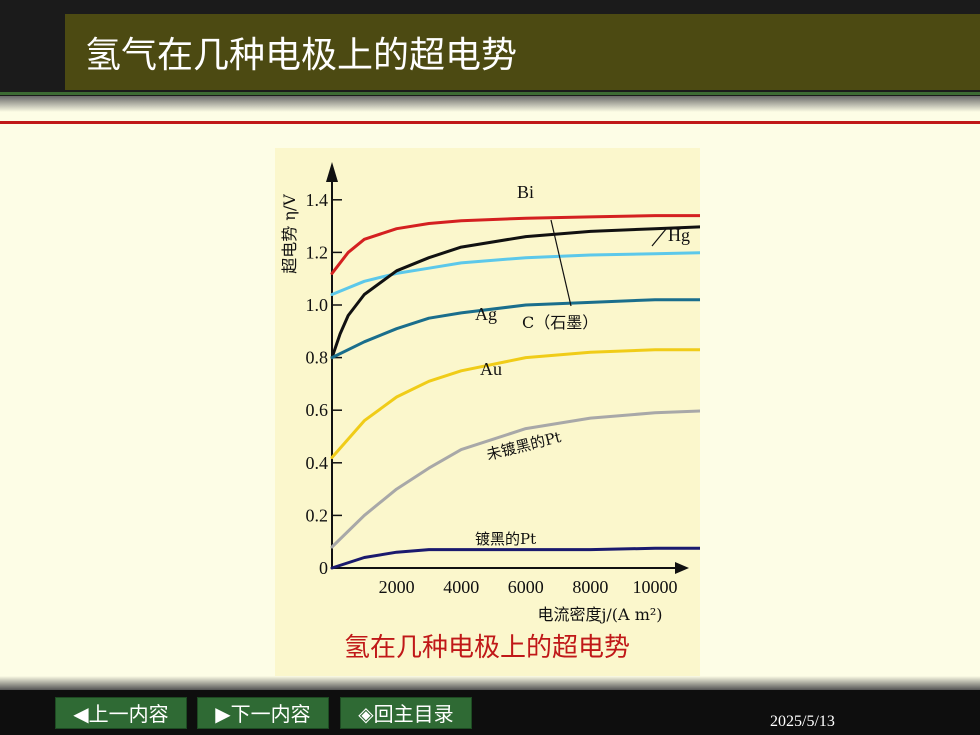  What do you see at coordinates (490, 122) in the screenshot?
I see `red-divider` at bounding box center [490, 122].